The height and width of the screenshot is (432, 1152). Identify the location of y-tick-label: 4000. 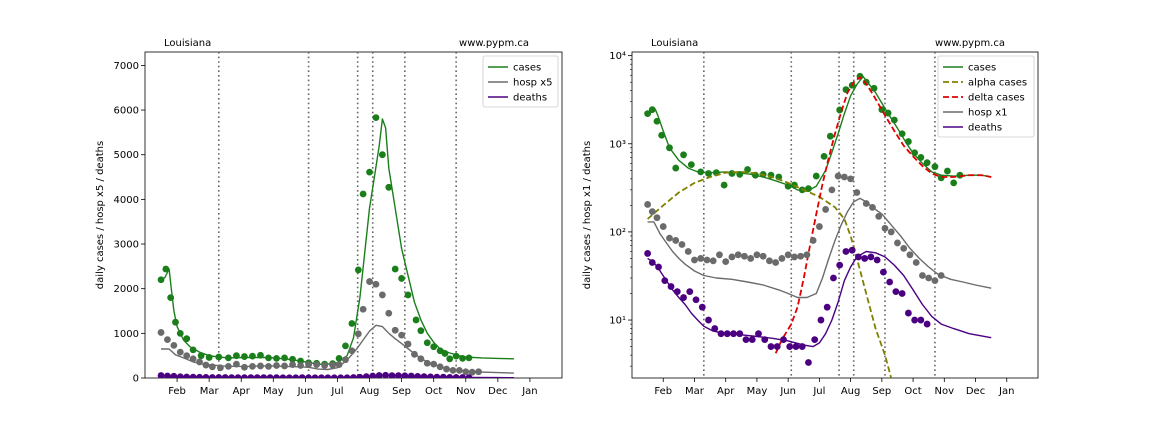
(126, 200).